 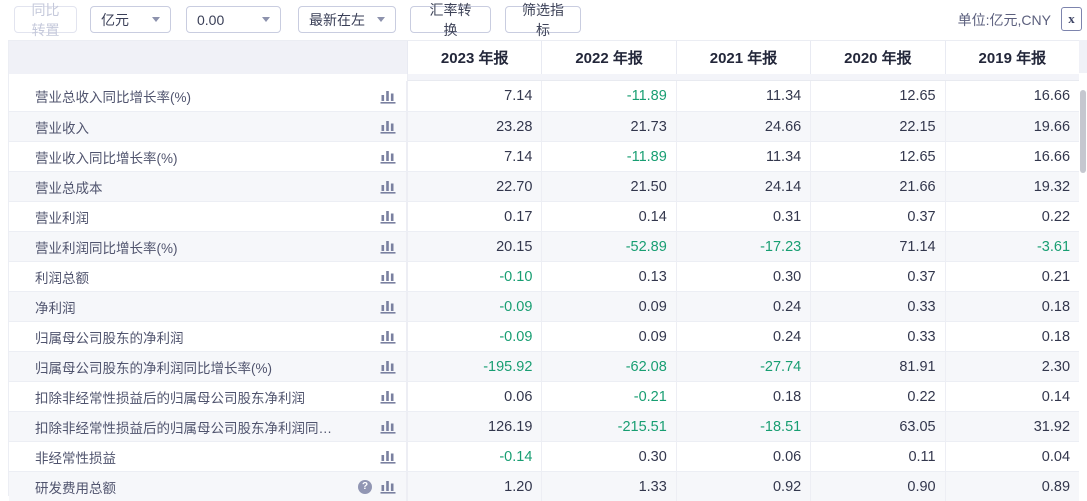 What do you see at coordinates (450, 20) in the screenshot?
I see `fx-convert-button: 汇率转换` at bounding box center [450, 20].